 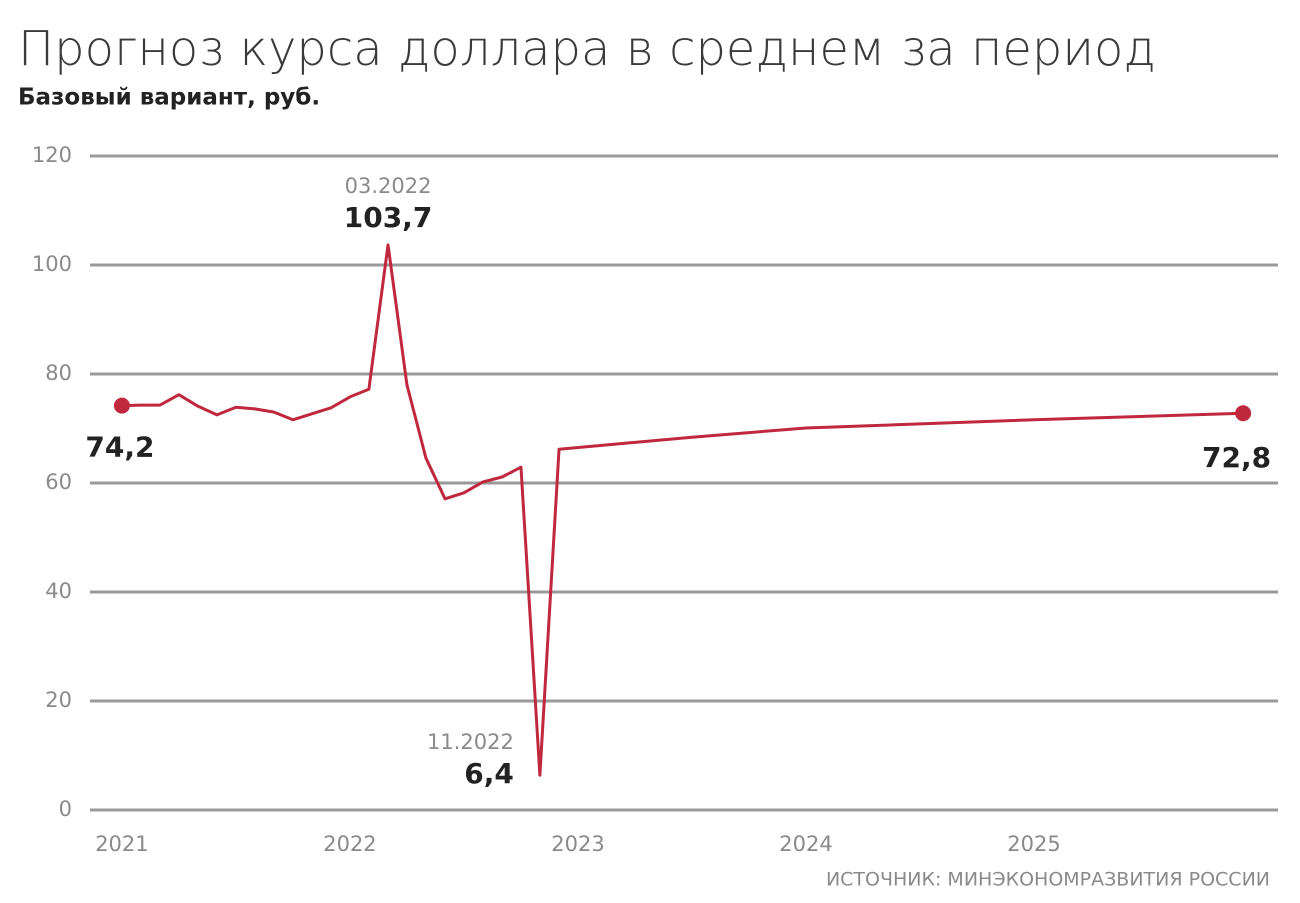 I want to click on y-tick-label: 0, so click(x=65, y=809).